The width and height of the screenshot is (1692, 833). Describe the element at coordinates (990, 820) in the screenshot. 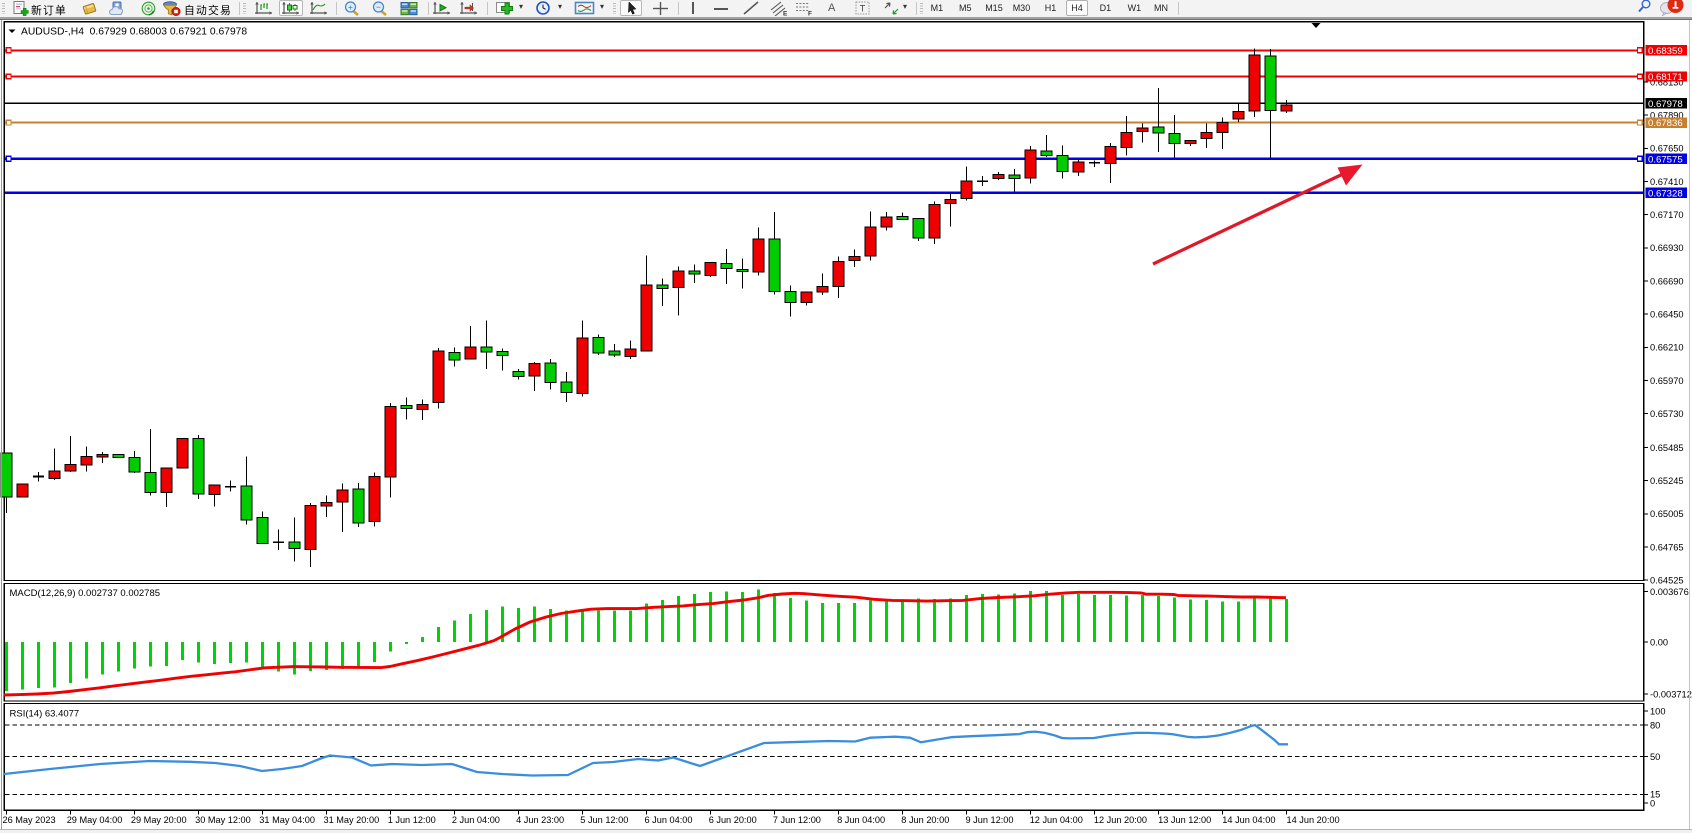

I see `svg-text: 9 Jun 12:00` at that location.